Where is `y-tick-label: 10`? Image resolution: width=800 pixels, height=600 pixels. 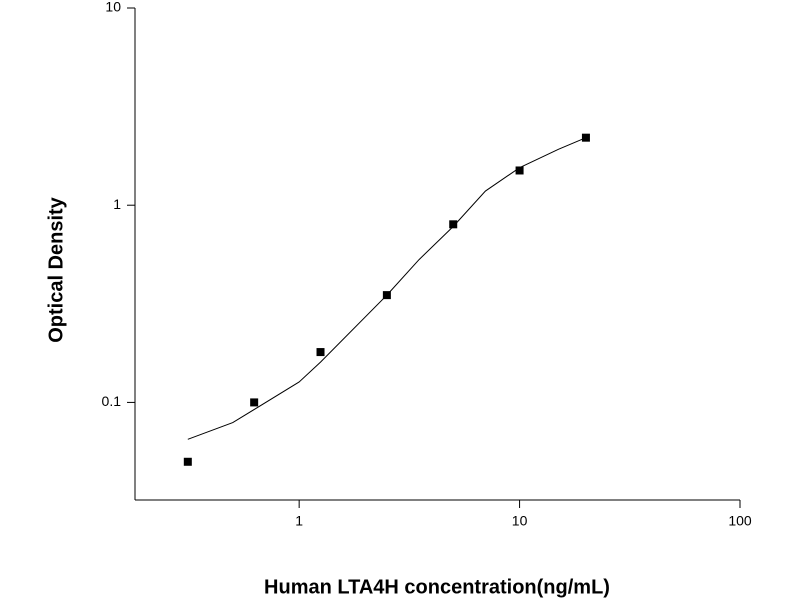 y-tick-label: 10 is located at coordinates (113, 7).